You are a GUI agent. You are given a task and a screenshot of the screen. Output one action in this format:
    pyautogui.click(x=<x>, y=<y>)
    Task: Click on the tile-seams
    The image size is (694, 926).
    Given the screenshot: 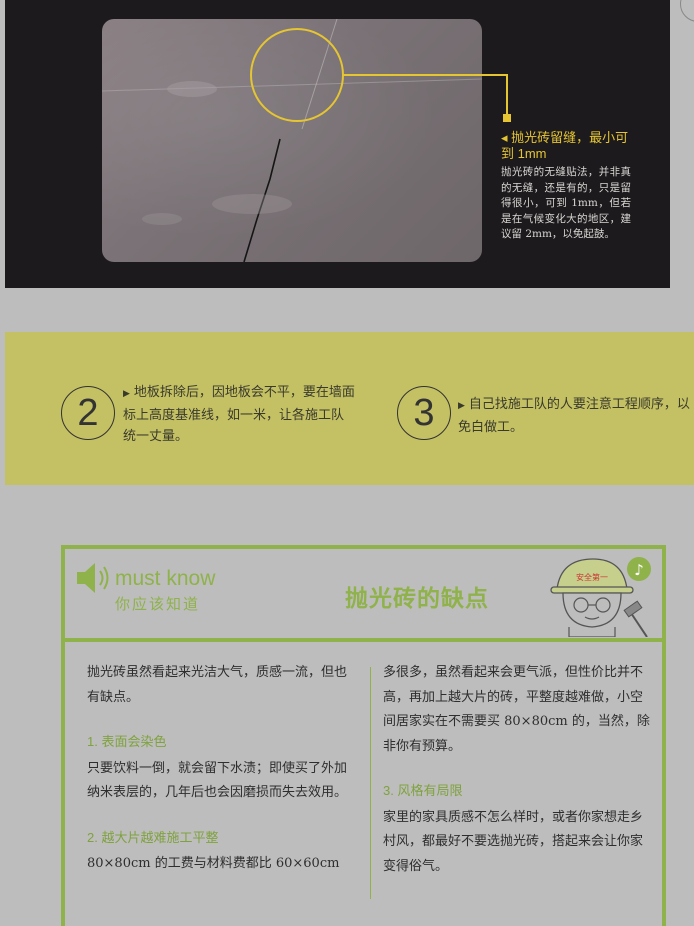 What is the action you would take?
    pyautogui.click(x=292, y=140)
    